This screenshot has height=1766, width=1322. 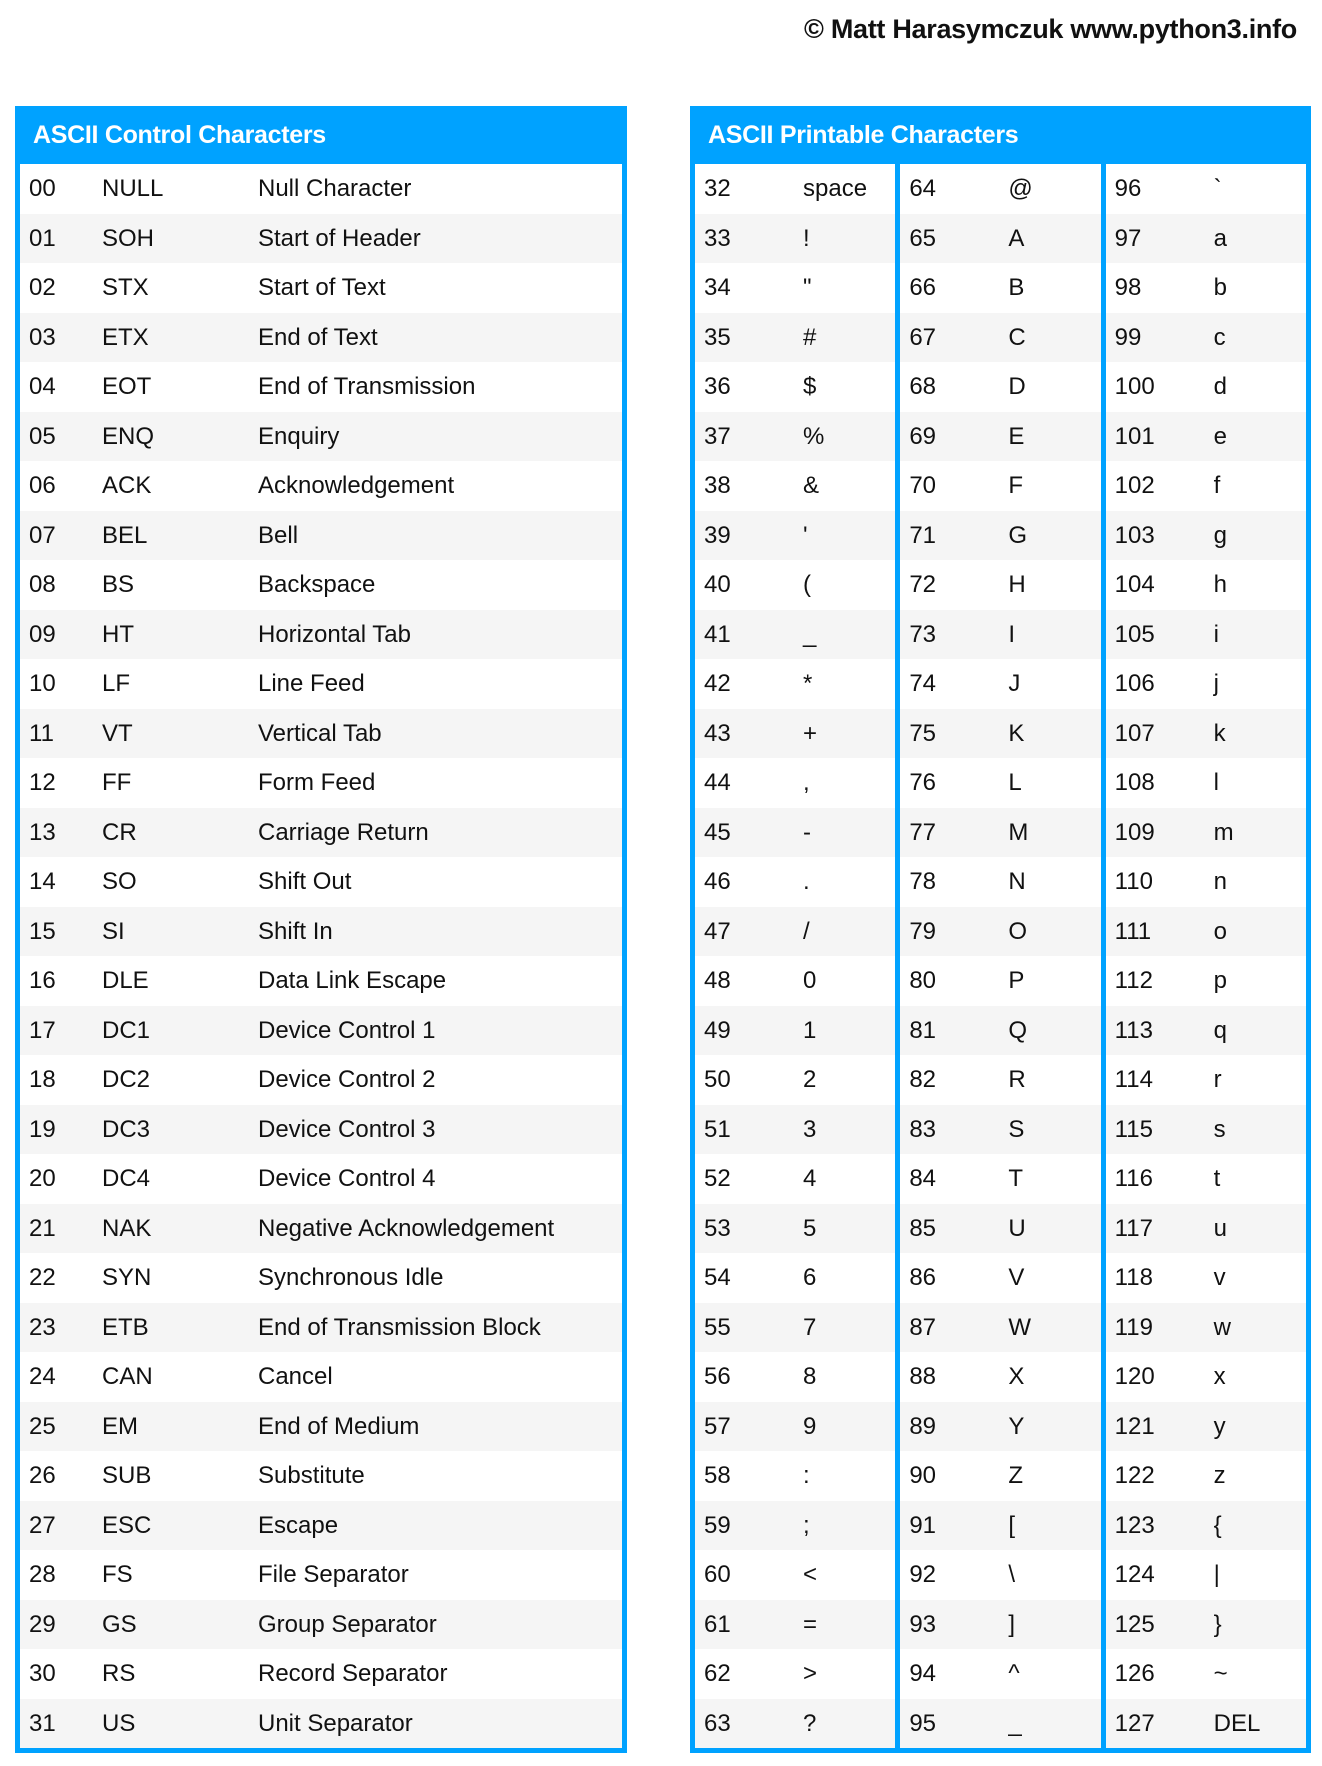 I want to click on character: Q, so click(x=1017, y=1030).